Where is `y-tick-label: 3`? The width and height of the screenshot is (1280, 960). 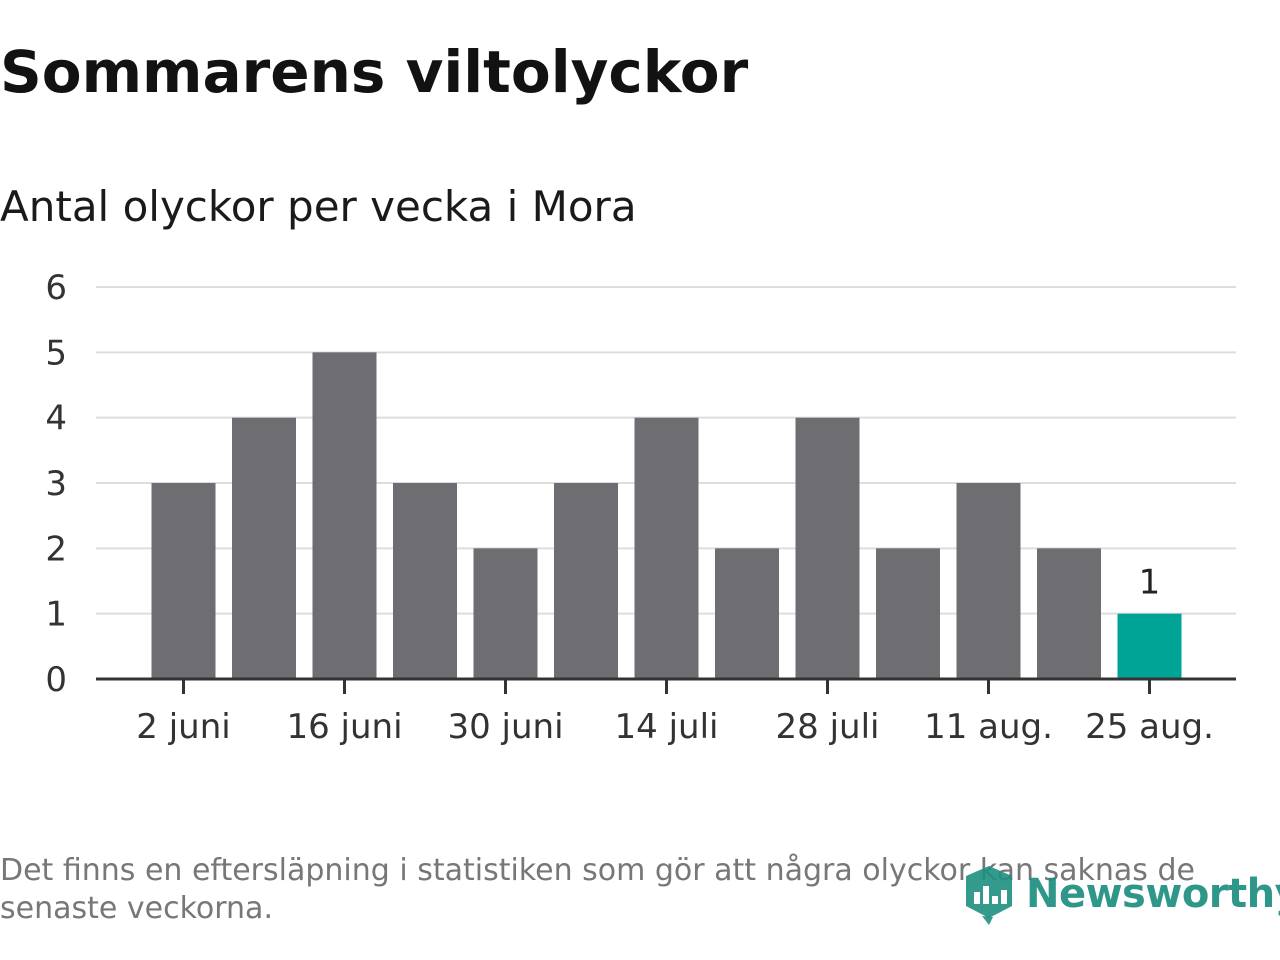 y-tick-label: 3 is located at coordinates (56, 484).